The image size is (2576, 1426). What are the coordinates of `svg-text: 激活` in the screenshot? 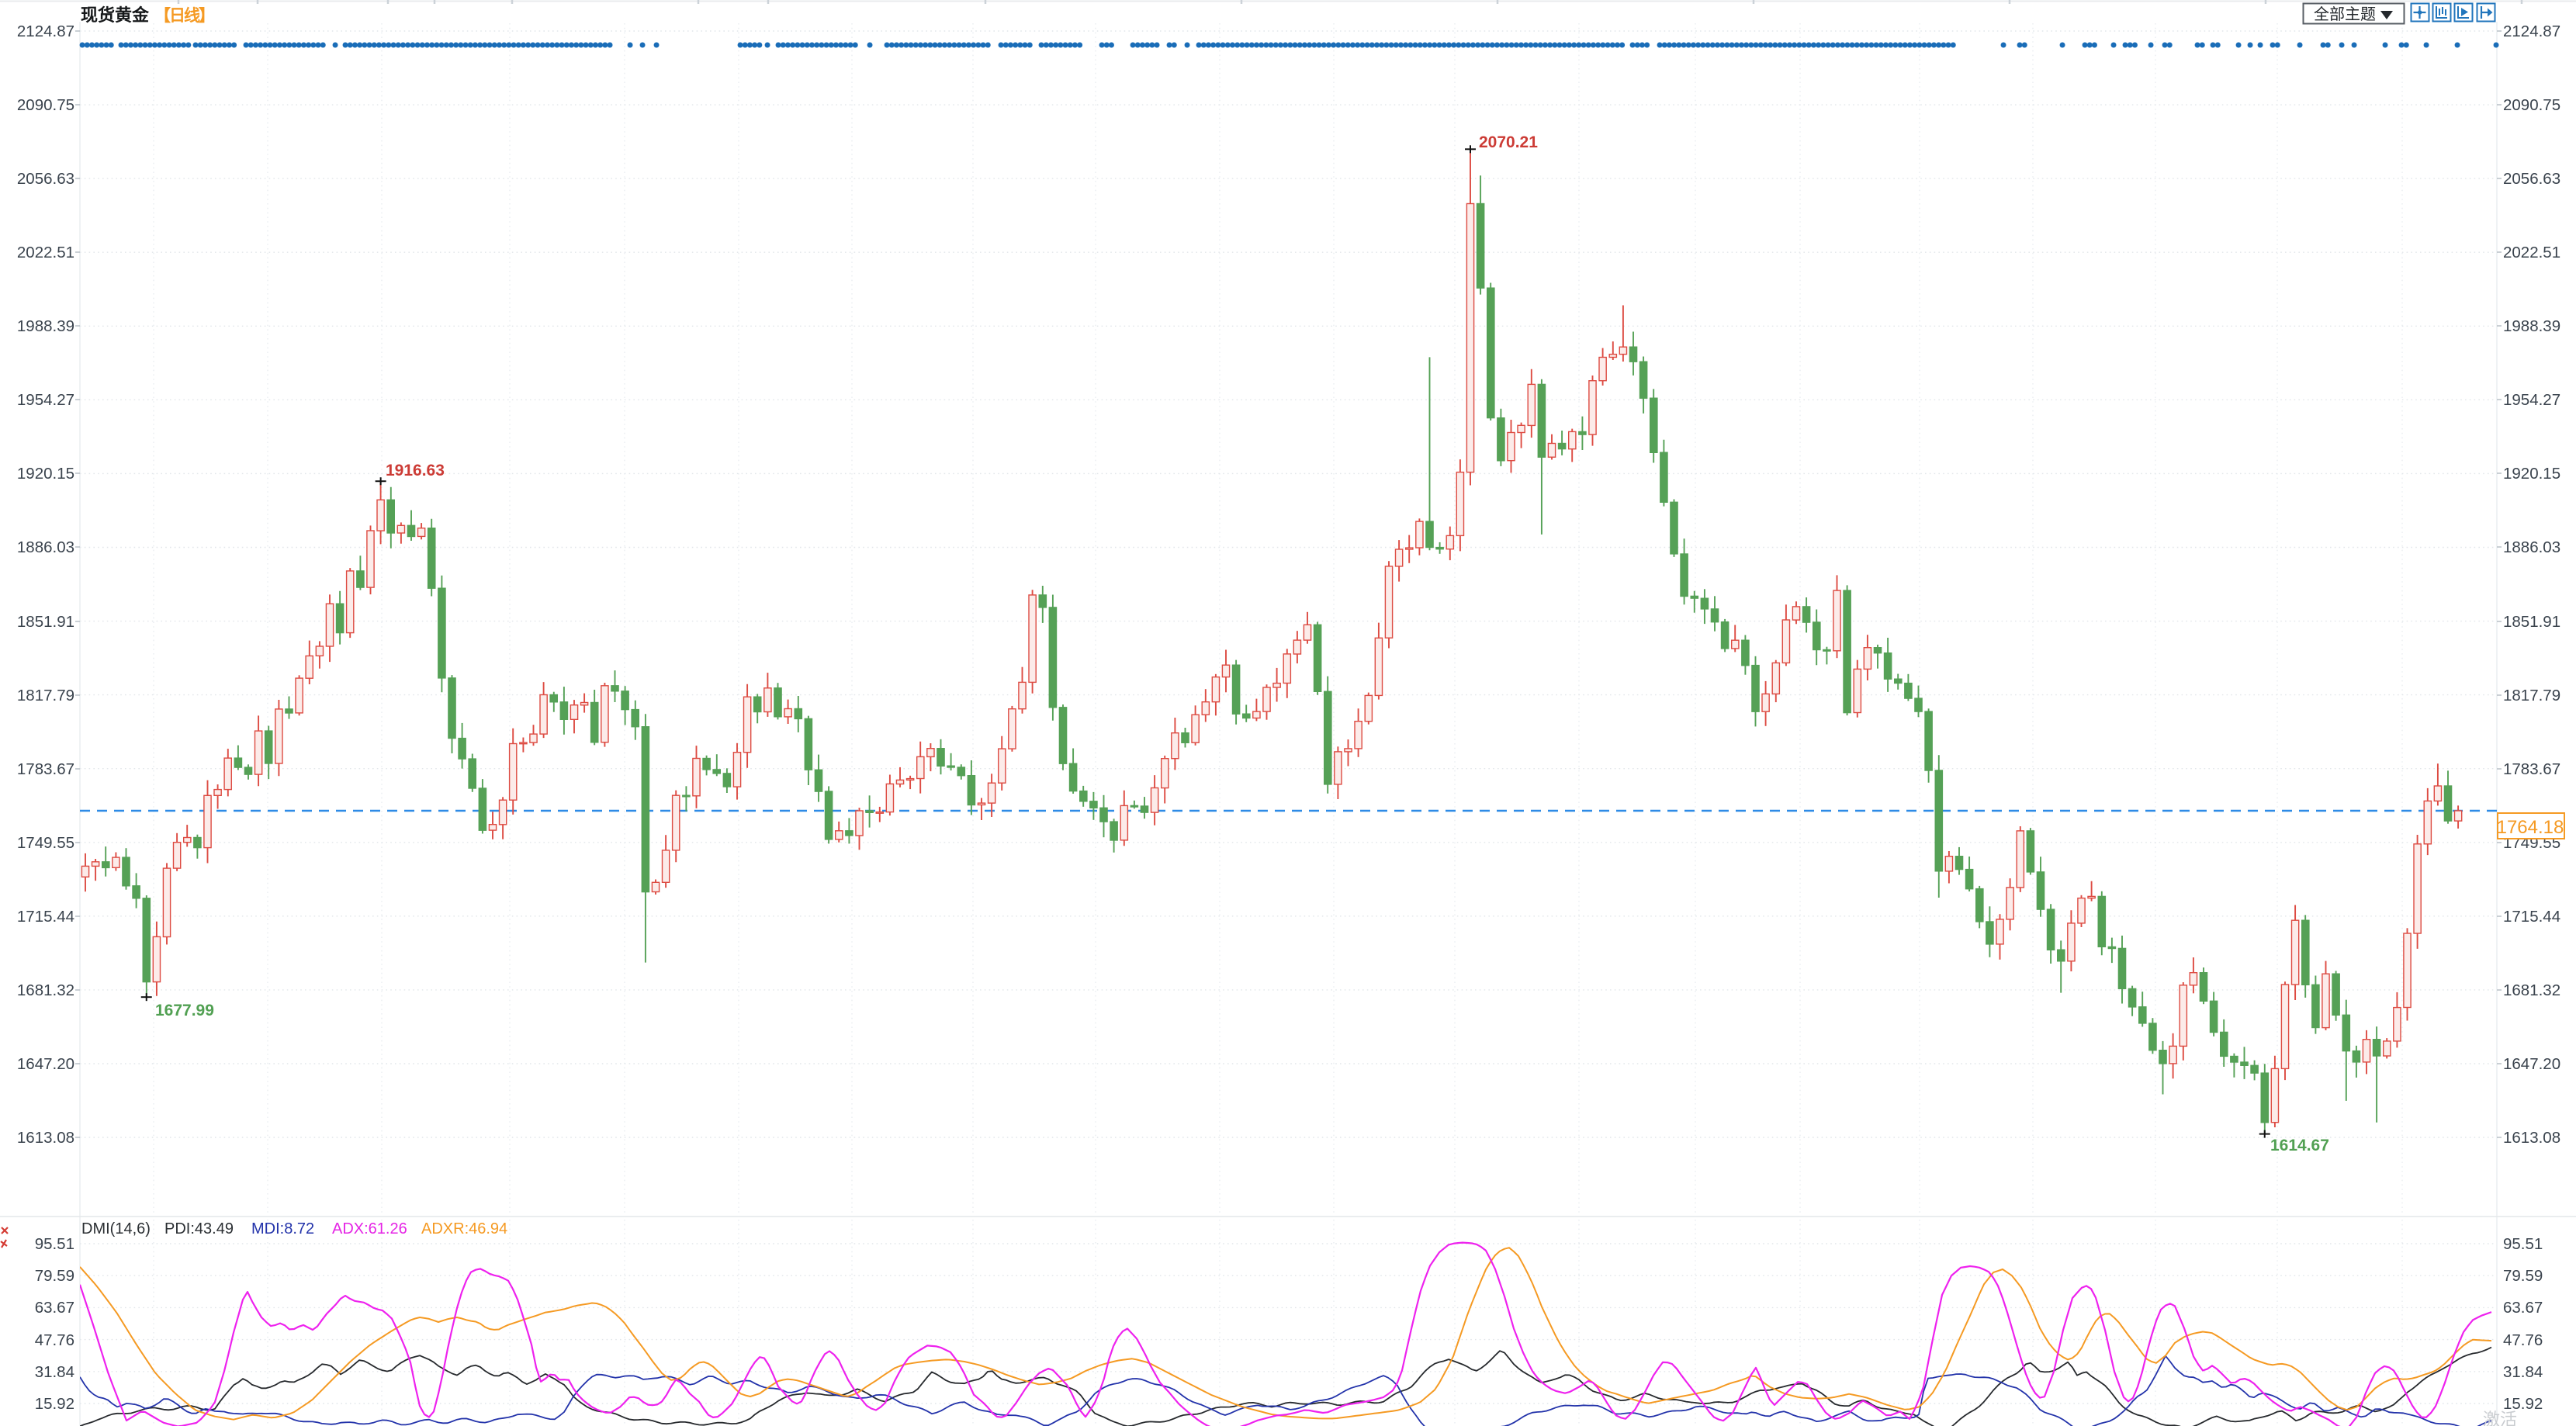 It's located at (2500, 1418).